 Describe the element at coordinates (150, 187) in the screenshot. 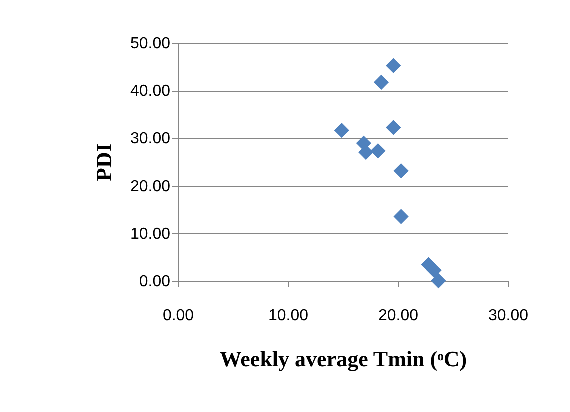

I see `y-tick-label: 20.00` at that location.